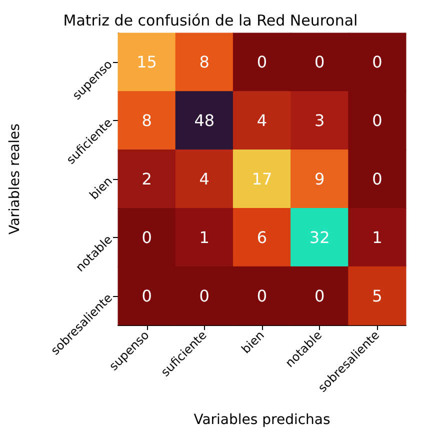 Image resolution: width=421 pixels, height=432 pixels. Describe the element at coordinates (319, 179) in the screenshot. I see `data-label: 9` at that location.